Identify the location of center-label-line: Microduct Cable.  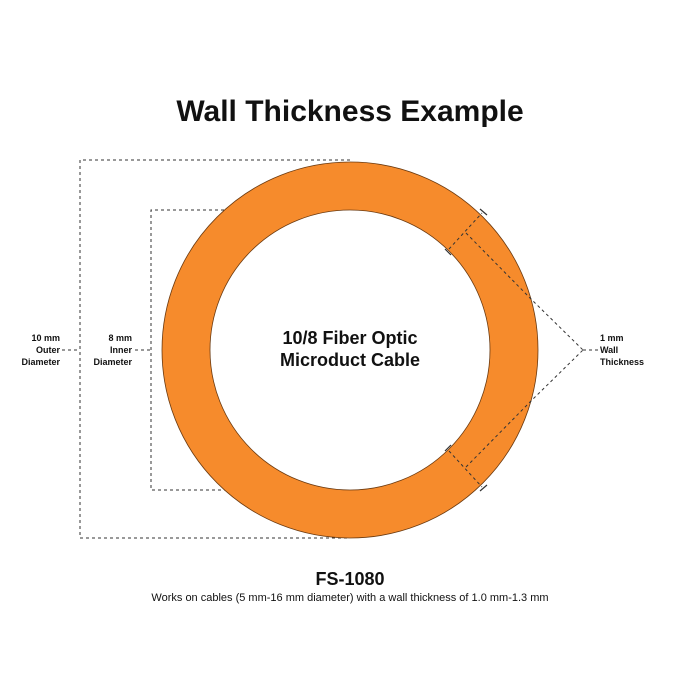
(350, 360).